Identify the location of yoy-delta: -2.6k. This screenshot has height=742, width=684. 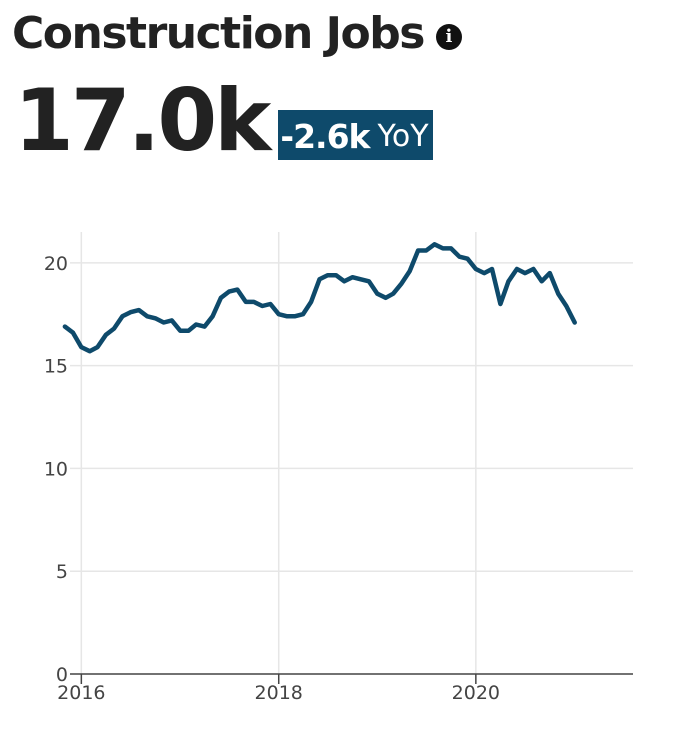
(325, 136).